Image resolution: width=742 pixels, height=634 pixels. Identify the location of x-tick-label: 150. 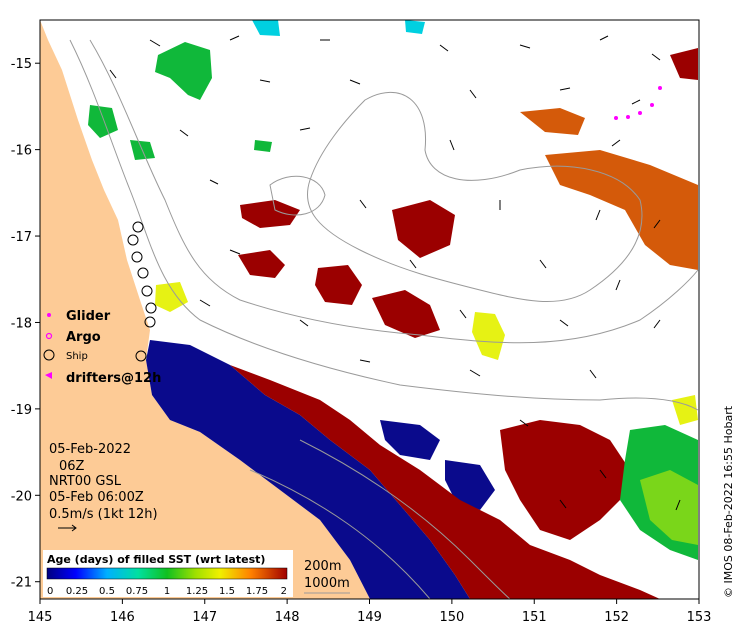
(451, 617).